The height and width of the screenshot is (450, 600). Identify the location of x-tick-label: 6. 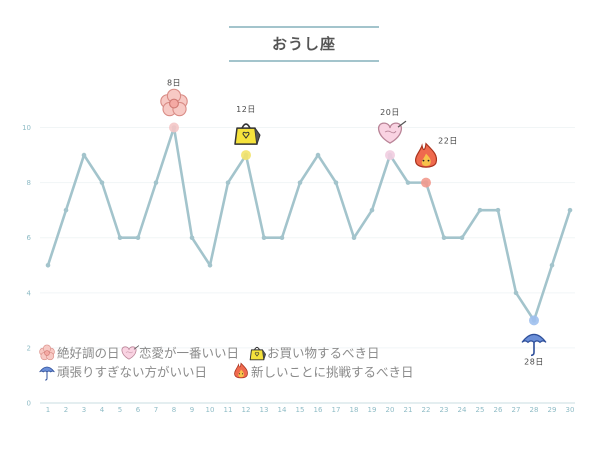
(138, 410).